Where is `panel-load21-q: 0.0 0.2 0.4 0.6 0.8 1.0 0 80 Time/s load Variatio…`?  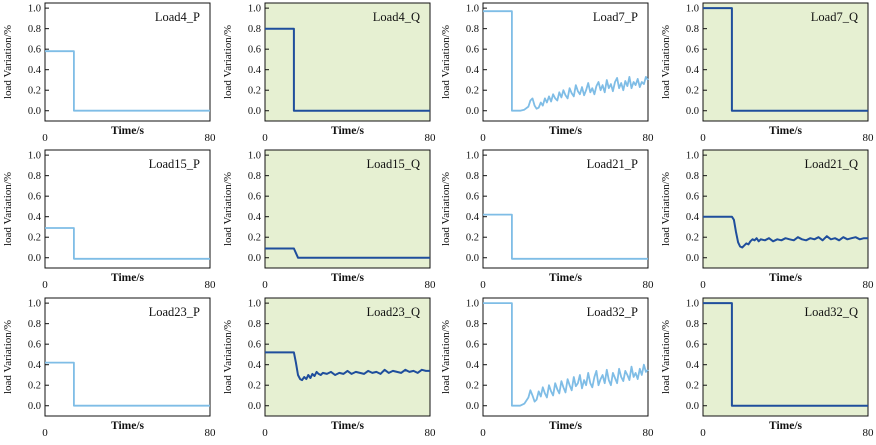 panel-load21-q: 0.0 0.2 0.4 0.6 0.8 1.0 0 80 Time/s load Variatio… is located at coordinates (767, 220).